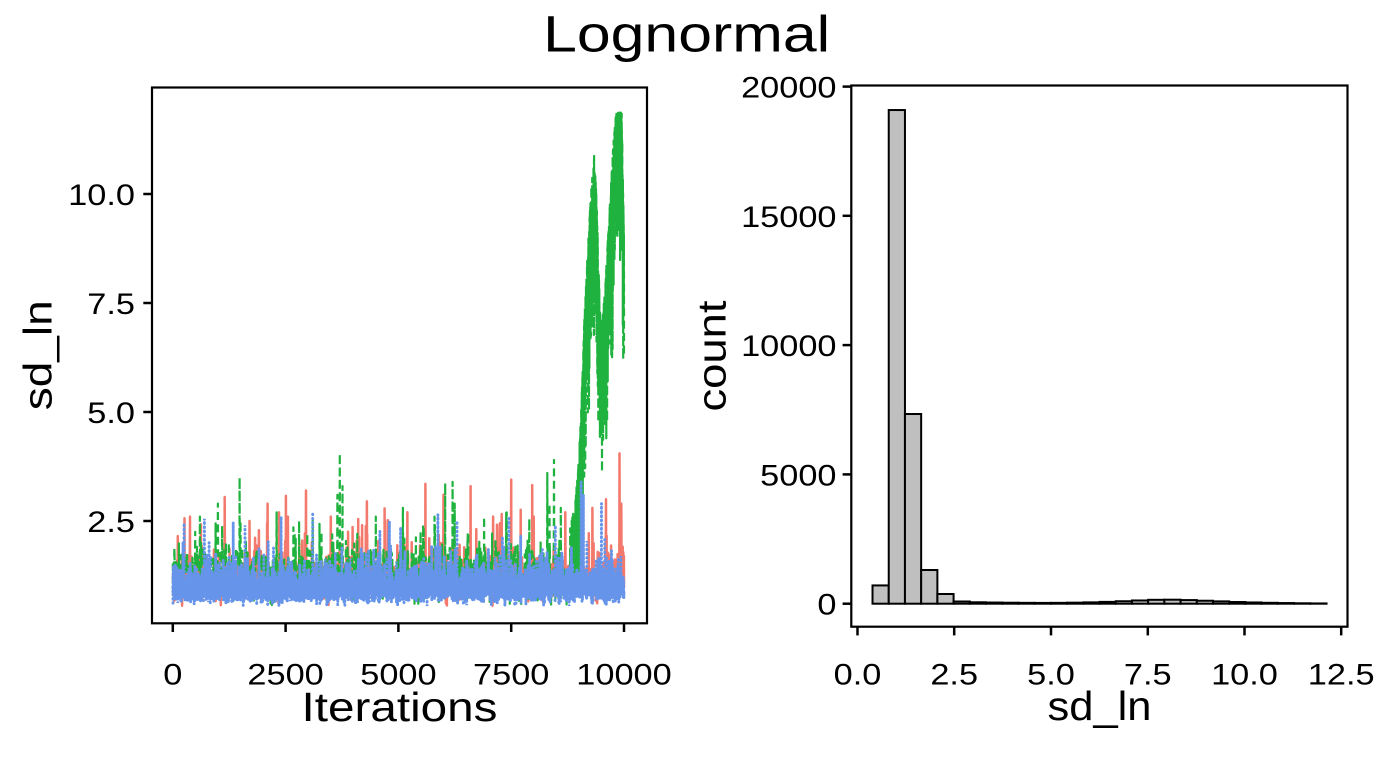 Image resolution: width=1400 pixels, height=768 pixels. Describe the element at coordinates (511, 675) in the screenshot. I see `svg-text: 7500` at that location.